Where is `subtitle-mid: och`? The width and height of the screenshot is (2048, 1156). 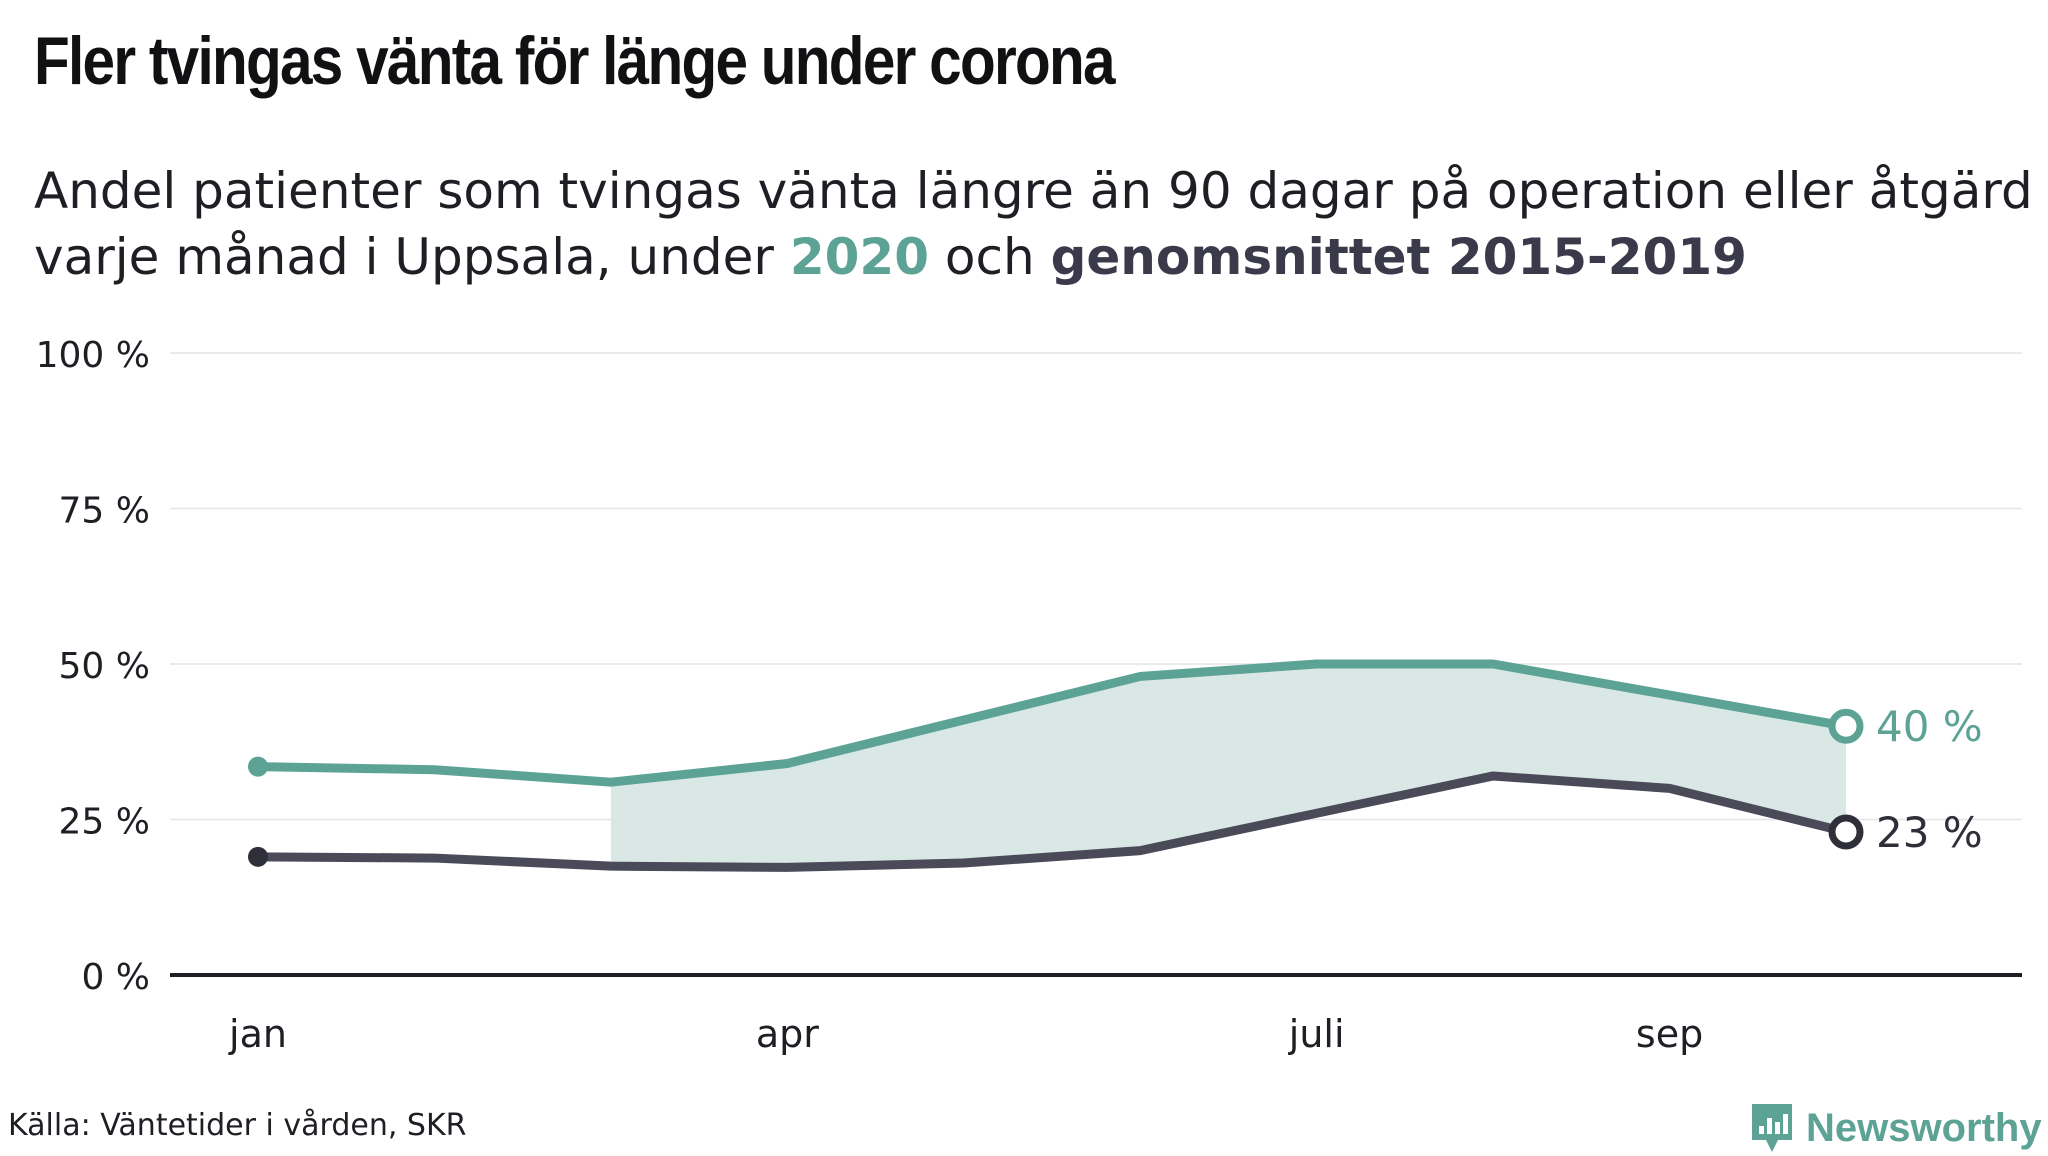 subtitle-mid: och is located at coordinates (990, 257).